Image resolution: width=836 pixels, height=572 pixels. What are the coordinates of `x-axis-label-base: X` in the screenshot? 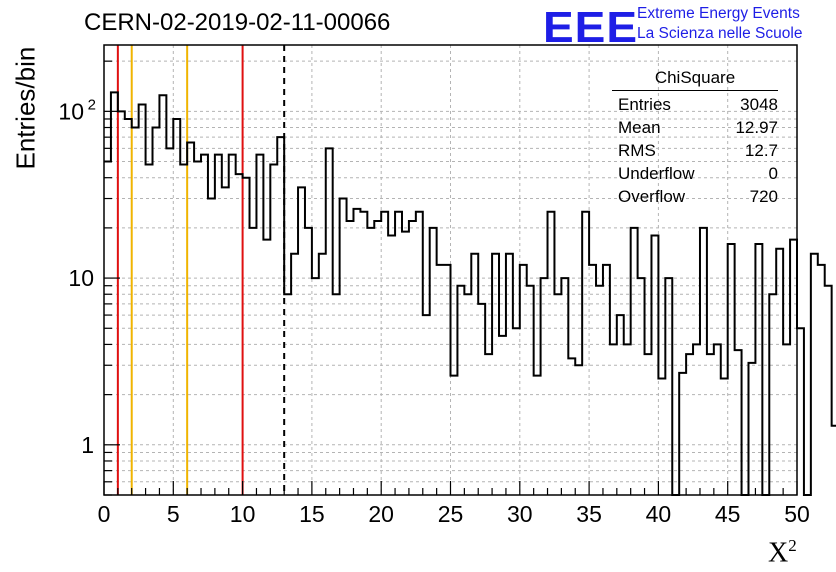 It's located at (778, 553).